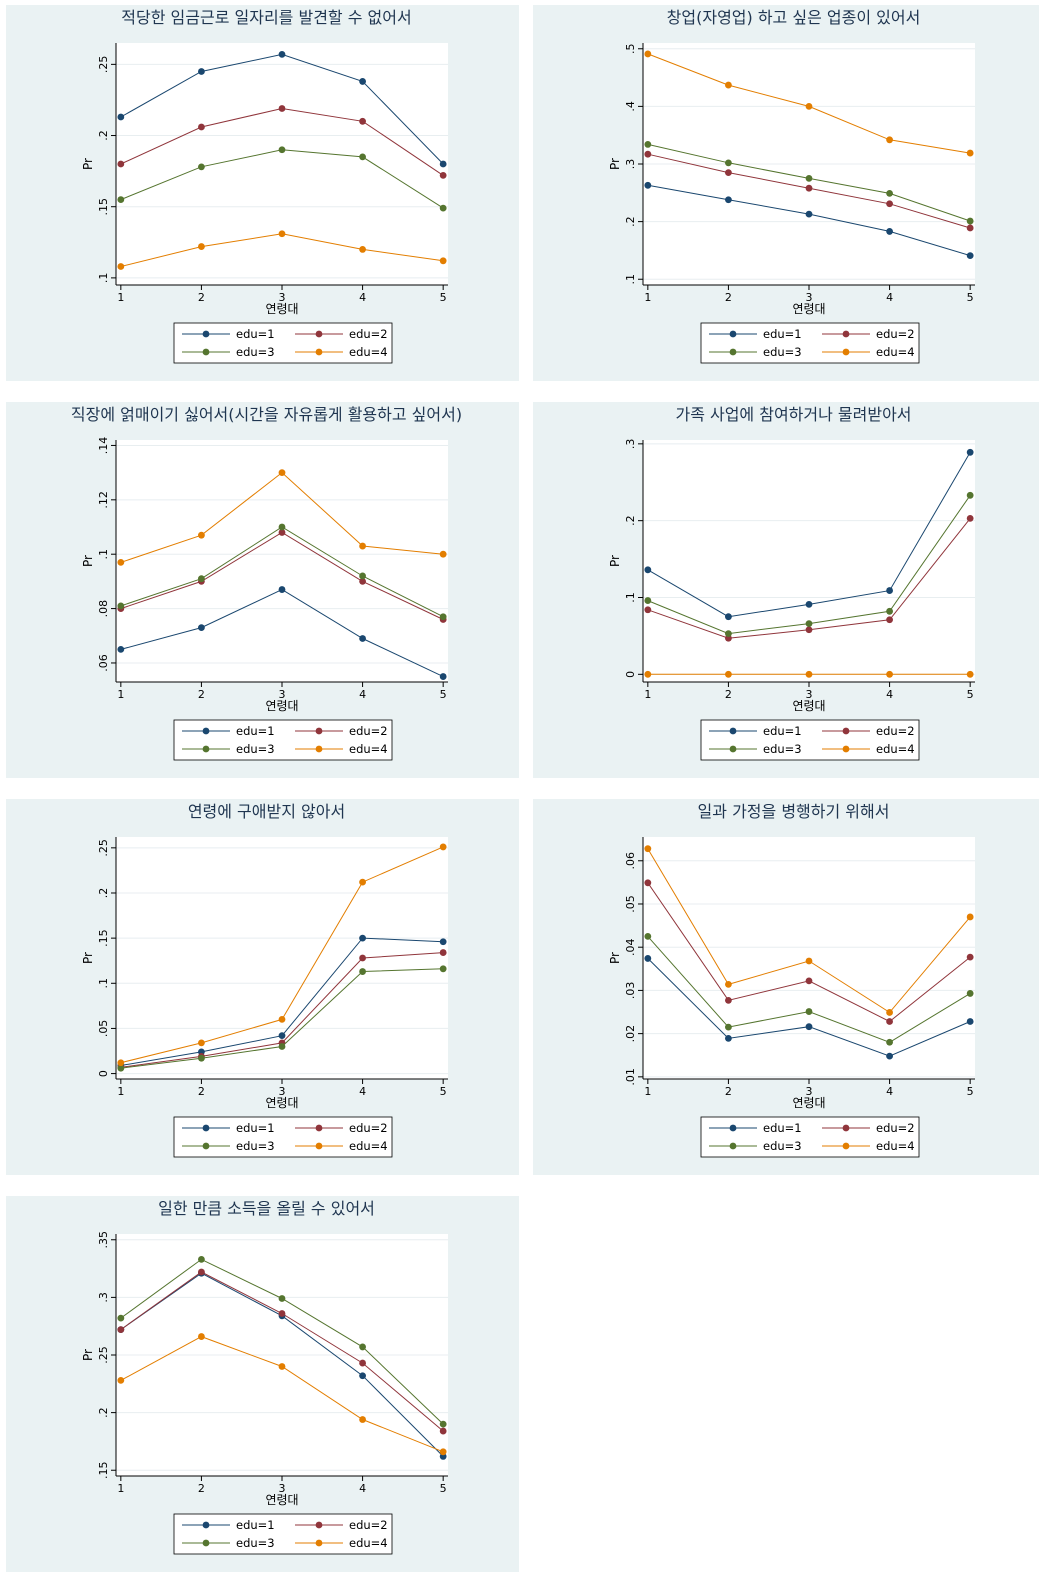 Image resolution: width=1039 pixels, height=1572 pixels. Describe the element at coordinates (283, 740) in the screenshot. I see `legend-box` at that location.